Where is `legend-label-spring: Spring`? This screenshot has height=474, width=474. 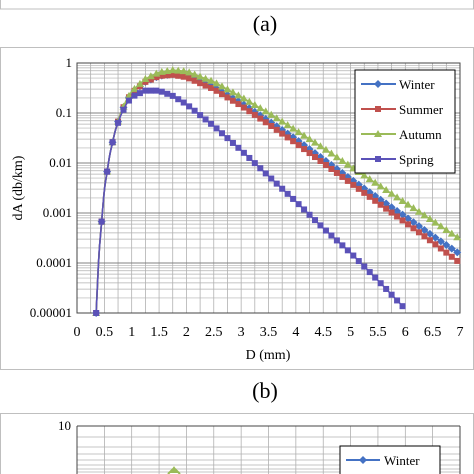
legend-label-spring: Spring is located at coordinates (416, 159).